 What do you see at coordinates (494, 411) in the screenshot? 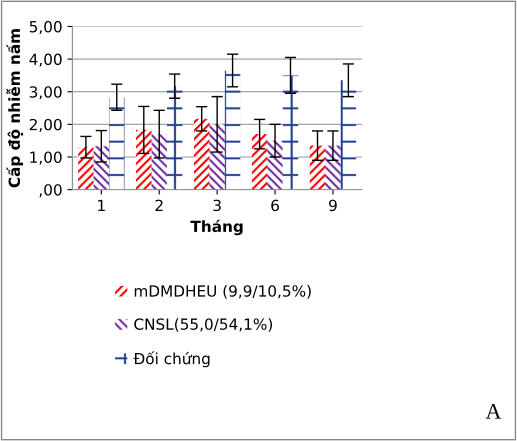
I see `text: A` at bounding box center [494, 411].